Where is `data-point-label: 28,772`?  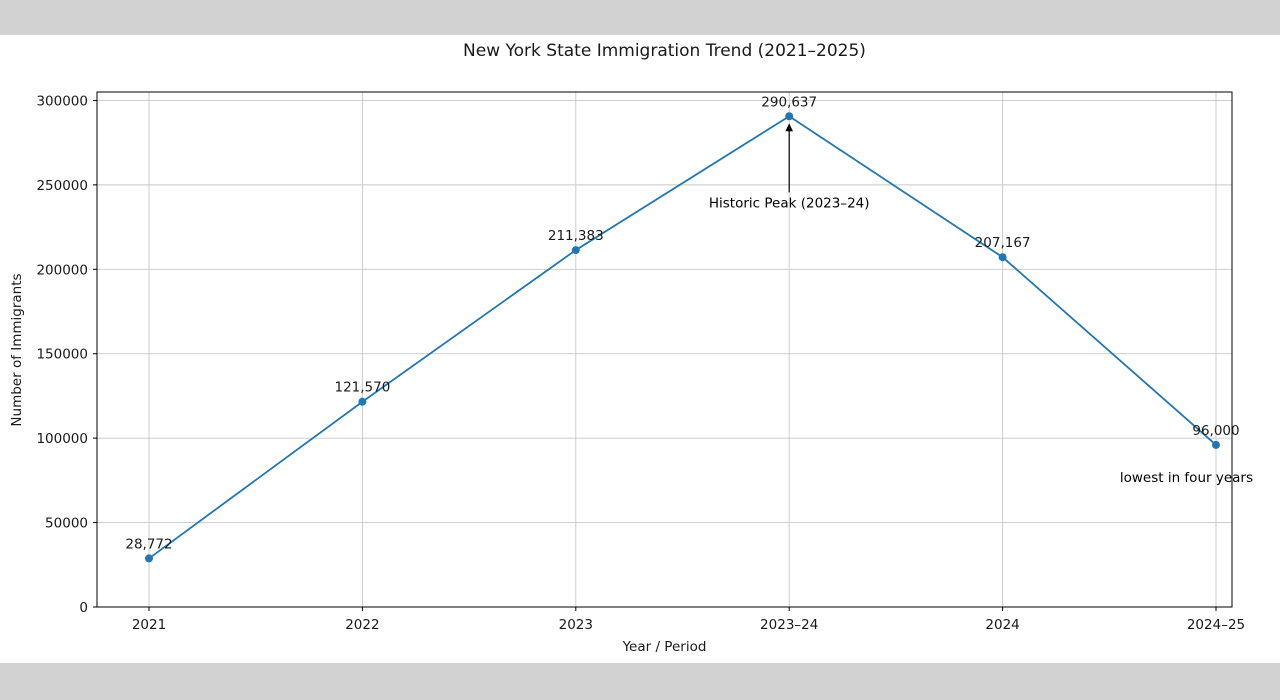
data-point-label: 28,772 is located at coordinates (148, 544).